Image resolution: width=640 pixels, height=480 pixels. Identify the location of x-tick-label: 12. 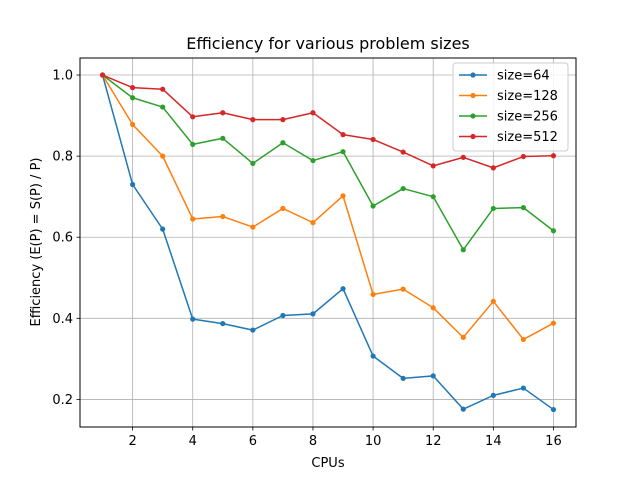
(433, 441).